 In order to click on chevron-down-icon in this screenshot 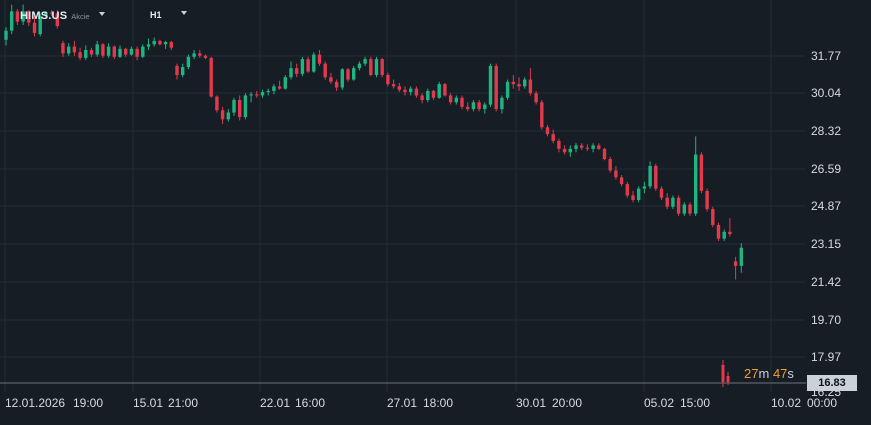, I will do `click(183, 13)`.